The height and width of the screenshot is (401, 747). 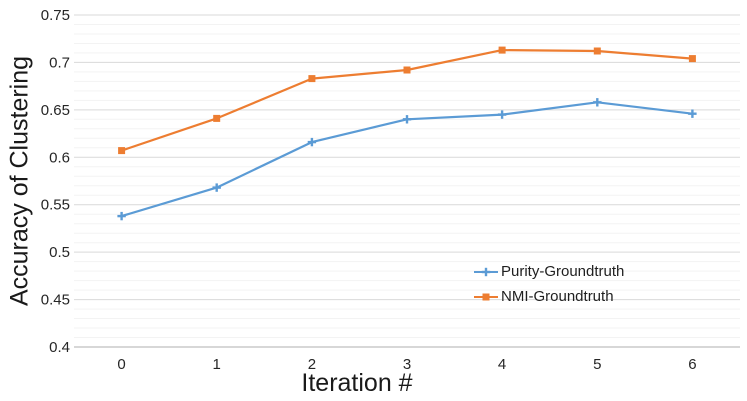 I want to click on svg-text: 4, so click(x=502, y=364).